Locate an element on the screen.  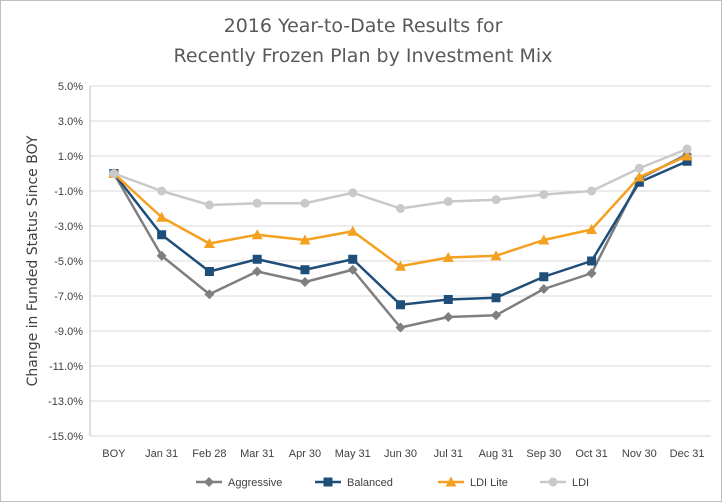
legend: Aggressive Balanced LDI Lite LDI is located at coordinates (392, 482).